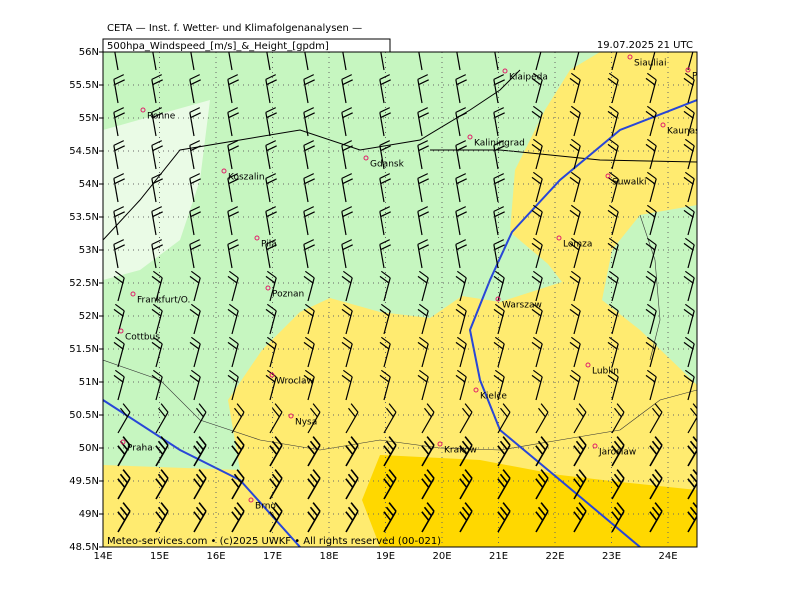 Image resolution: width=800 pixels, height=604 pixels. I want to click on city-label: Pila, so click(269, 245).